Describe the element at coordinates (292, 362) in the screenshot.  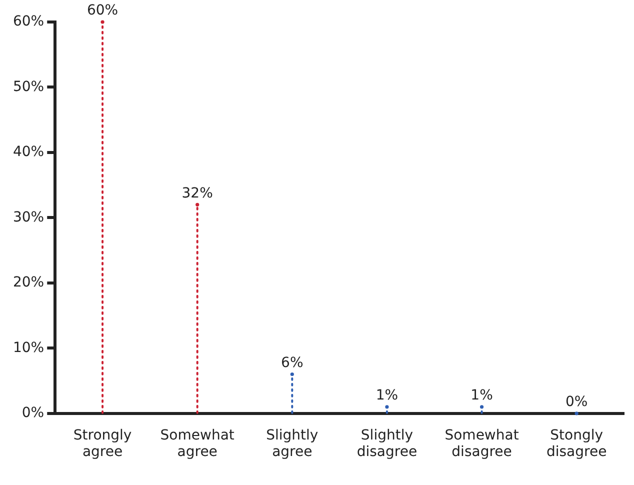
I see `data-label: 6%` at that location.